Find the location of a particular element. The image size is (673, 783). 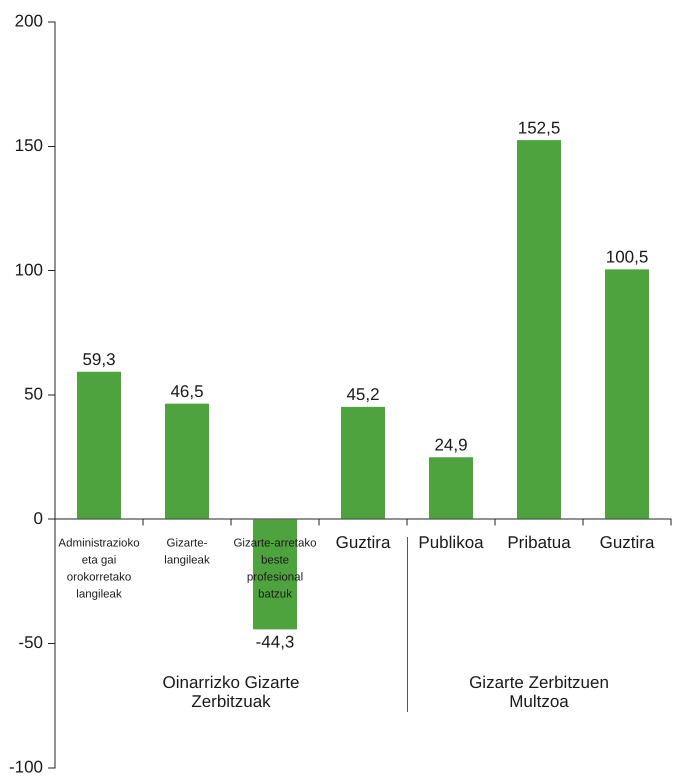

x-tick-label: Publikoa is located at coordinates (451, 542).